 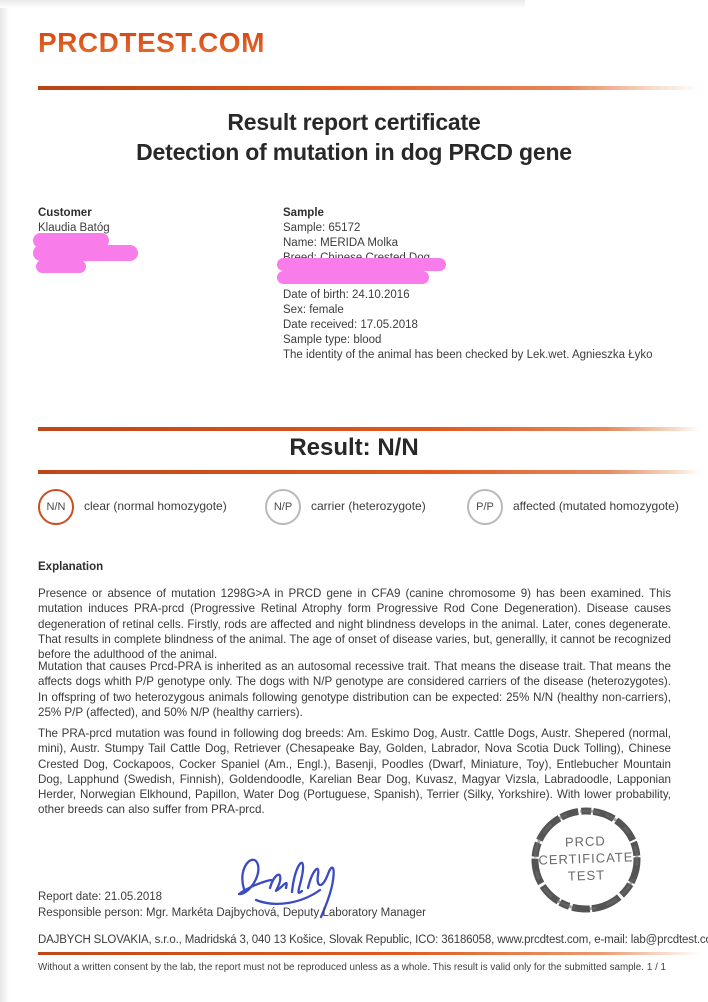 I want to click on legend-item-np: N/P carrier (heterozygote), so click(x=345, y=508).